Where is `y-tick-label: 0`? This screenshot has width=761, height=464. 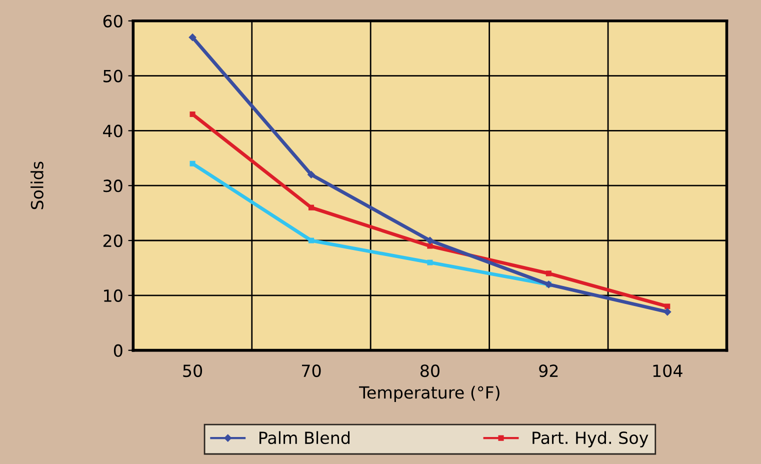 y-tick-label: 0 is located at coordinates (118, 350).